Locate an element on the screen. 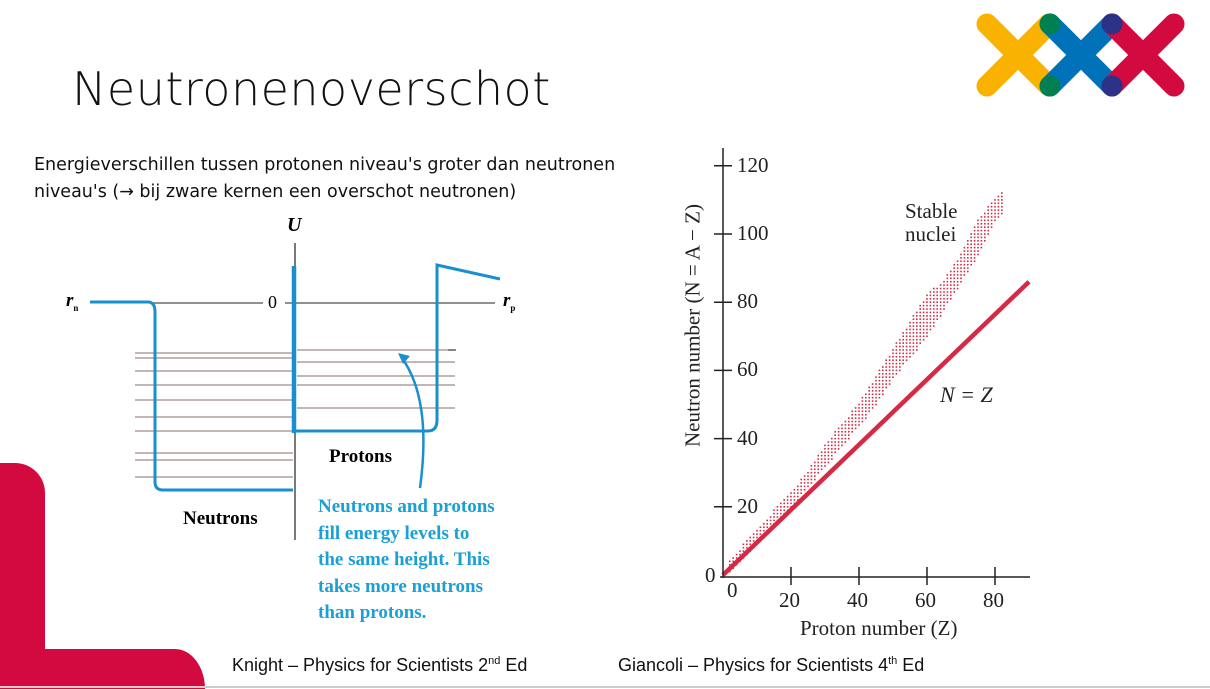 The width and height of the screenshot is (1210, 689). stable-nuclei-label: Stable nuclei is located at coordinates (931, 222).